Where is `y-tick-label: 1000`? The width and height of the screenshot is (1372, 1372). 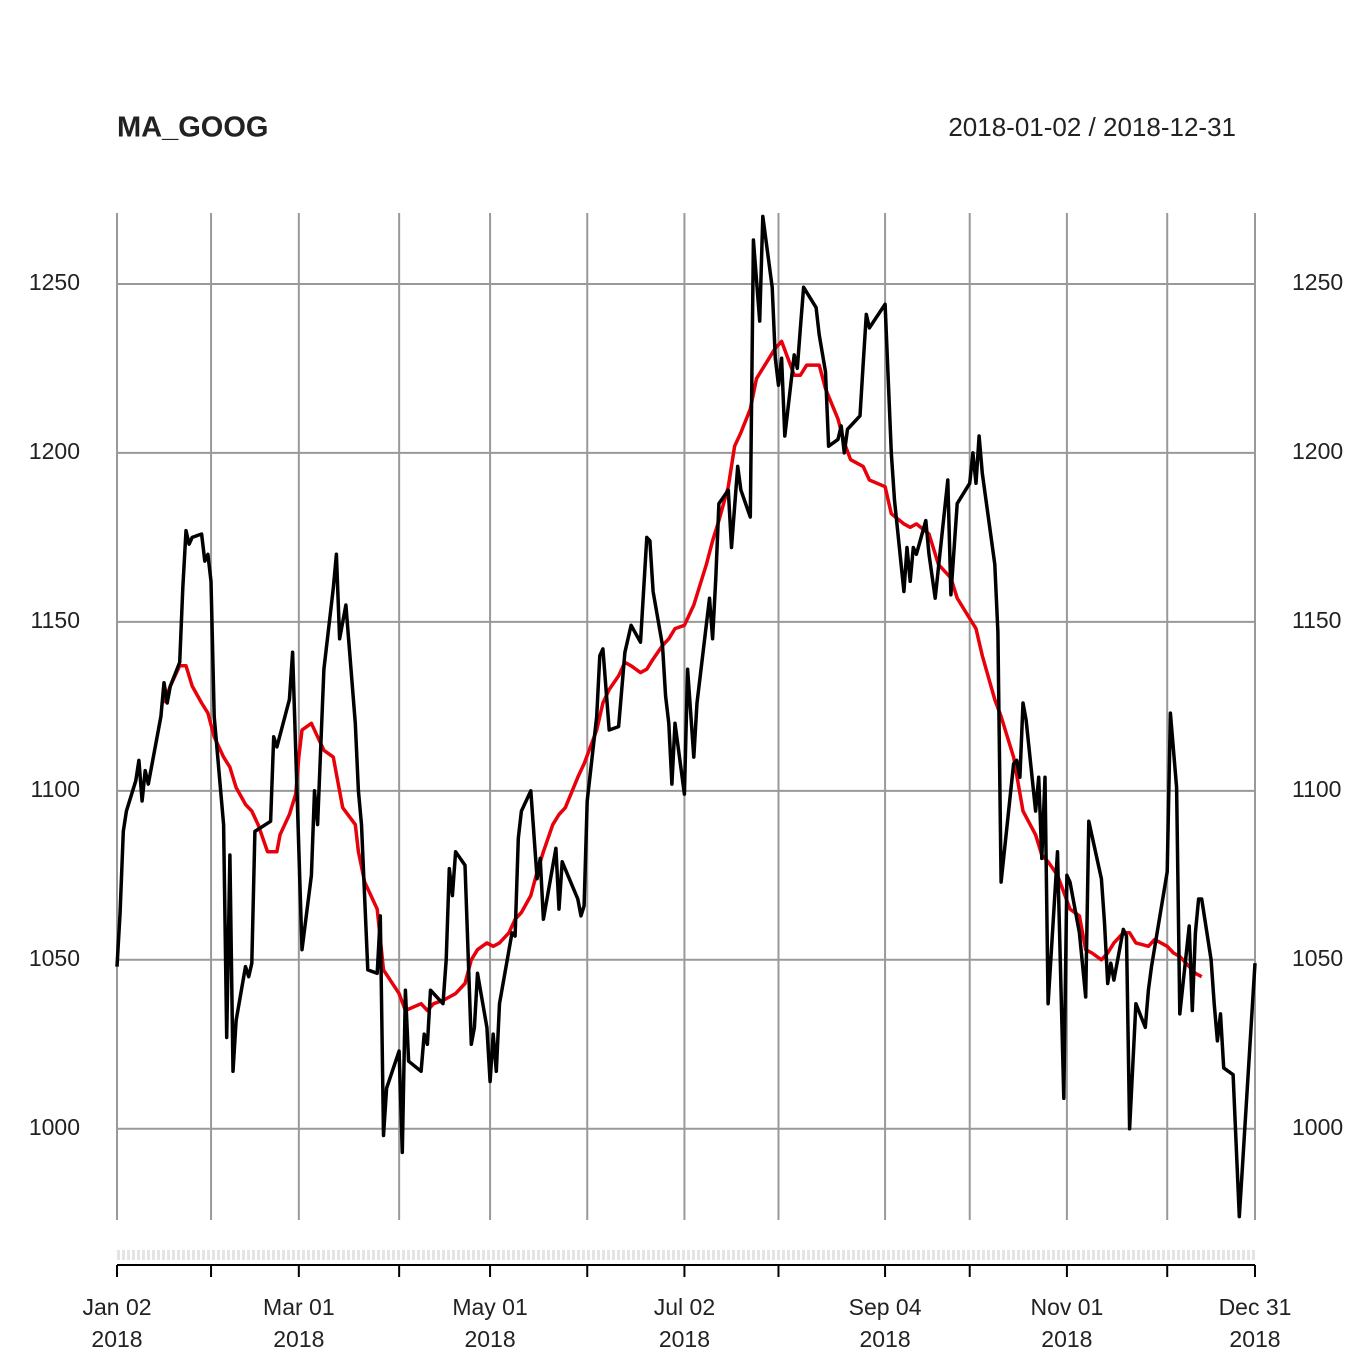
y-tick-label: 1000 is located at coordinates (54, 1127).